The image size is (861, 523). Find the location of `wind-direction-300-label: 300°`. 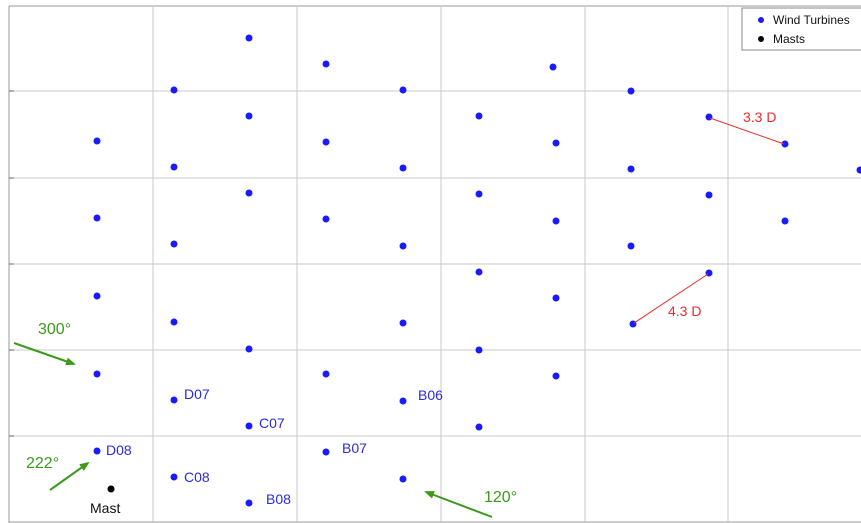

wind-direction-300-label: 300° is located at coordinates (54, 329).